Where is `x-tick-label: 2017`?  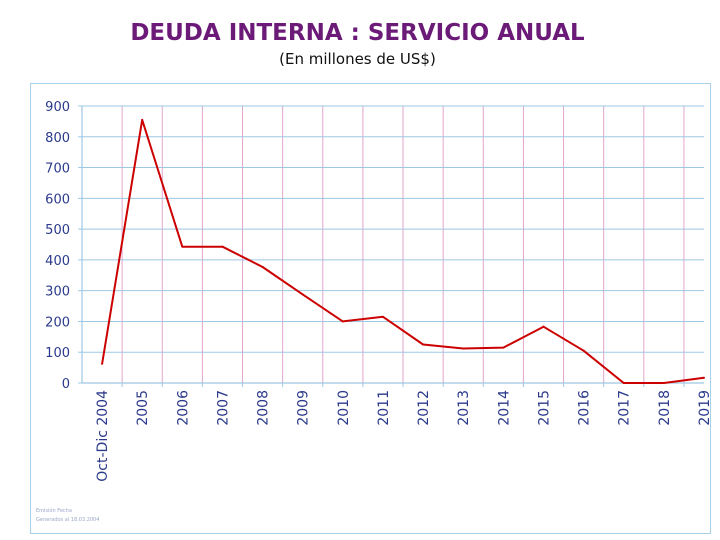
x-tick-label: 2017 is located at coordinates (625, 408).